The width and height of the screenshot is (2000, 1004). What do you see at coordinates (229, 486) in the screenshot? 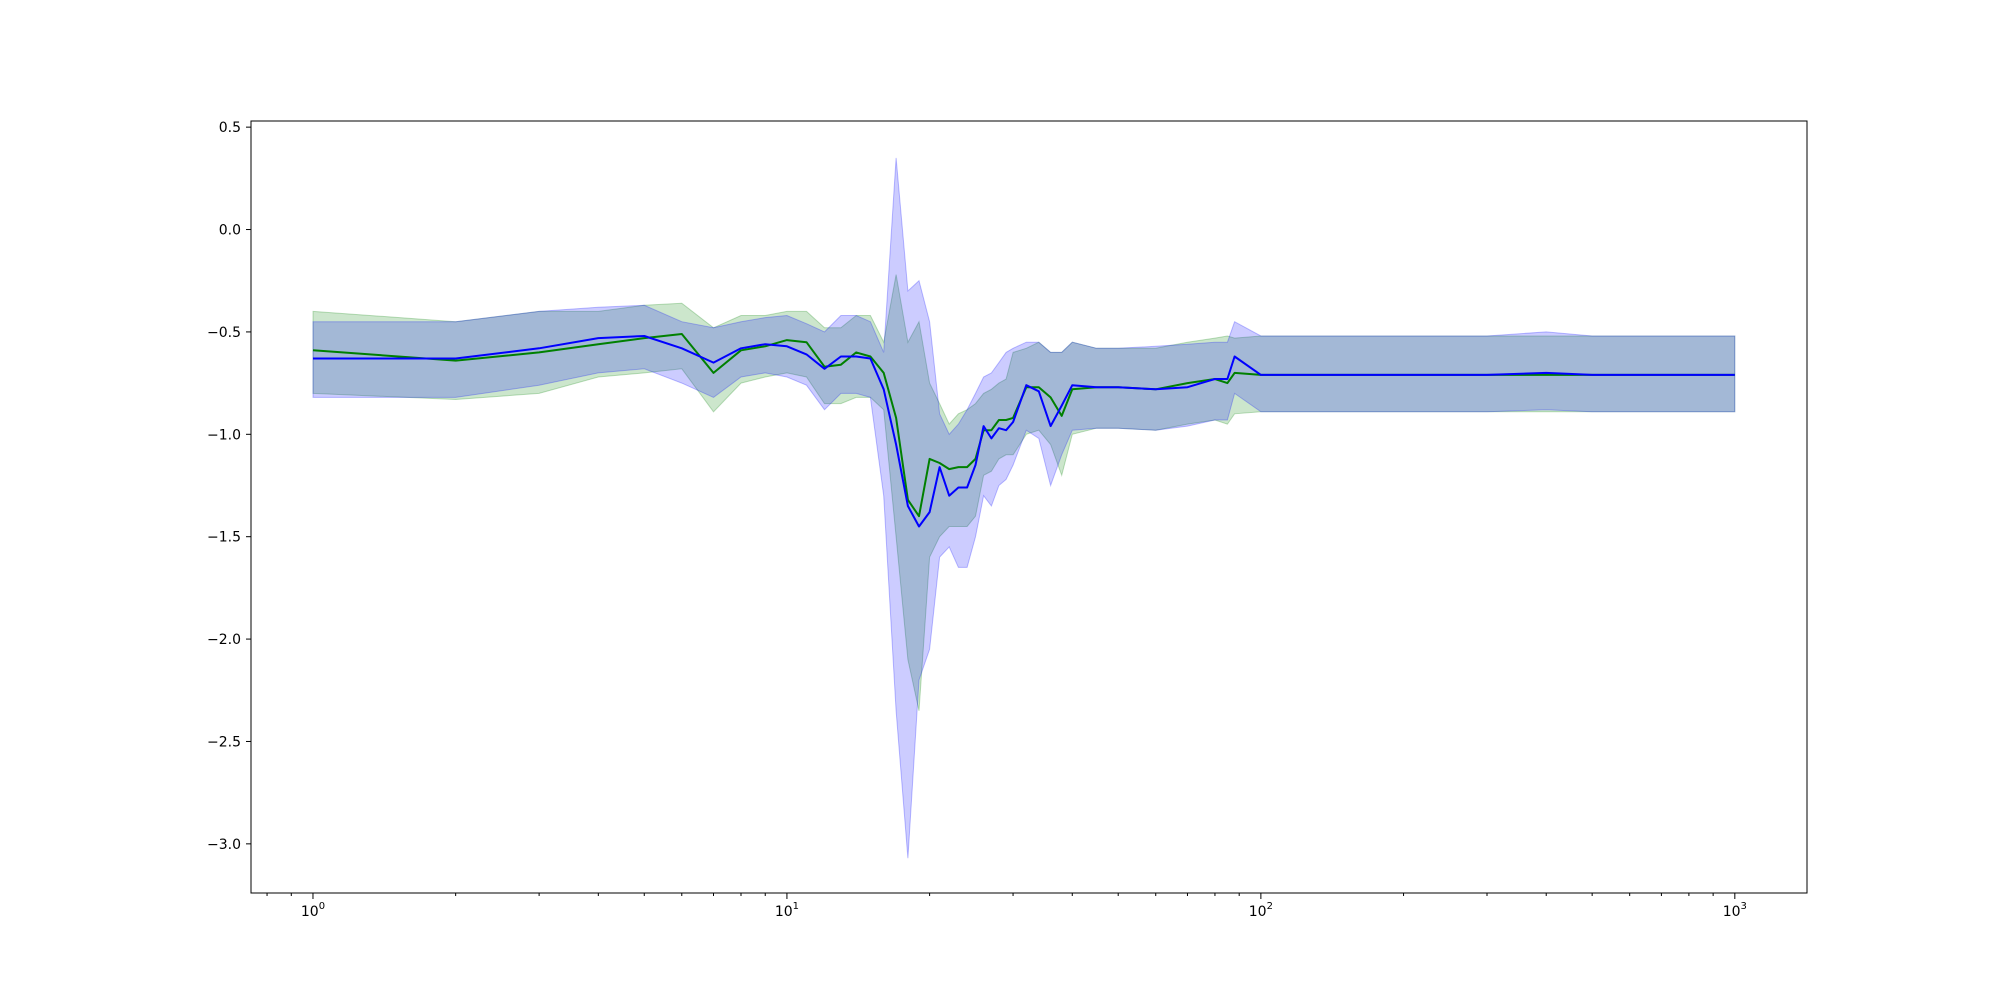
I see `y-axis-ticks: 0.5 0.0 −0.5 −1.0 −1.5 −2.0 −2.5 −3.0` at bounding box center [229, 486].